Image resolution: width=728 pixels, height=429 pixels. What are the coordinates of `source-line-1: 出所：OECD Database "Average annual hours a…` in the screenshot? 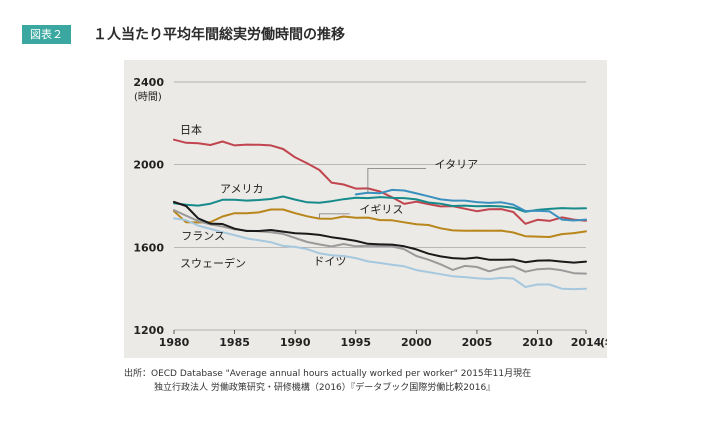 It's located at (328, 374).